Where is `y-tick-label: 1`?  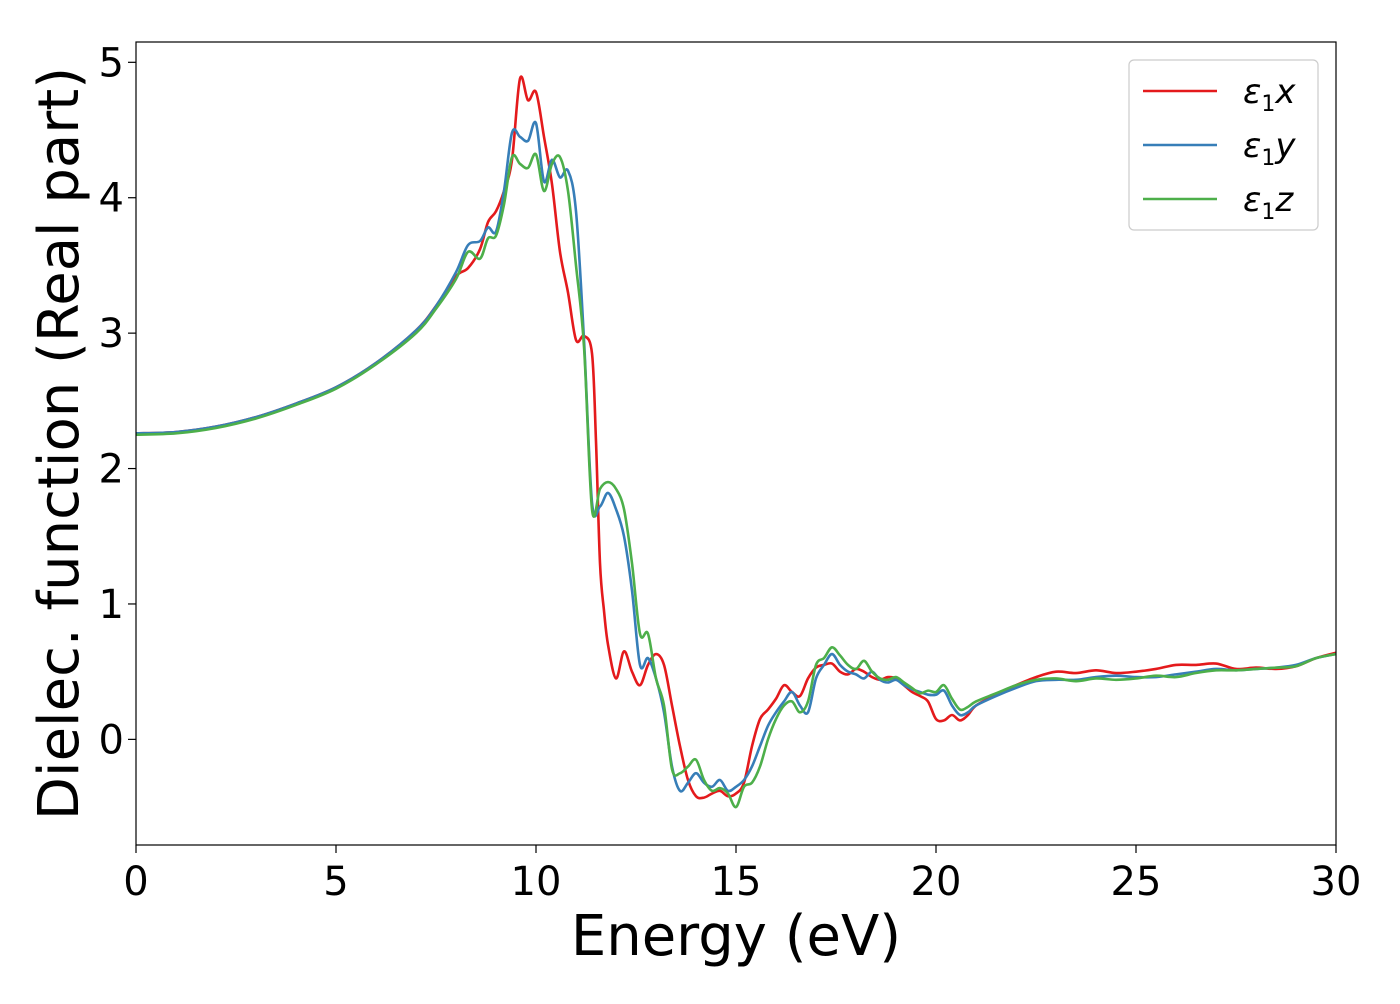
y-tick-label: 1 is located at coordinates (111, 605).